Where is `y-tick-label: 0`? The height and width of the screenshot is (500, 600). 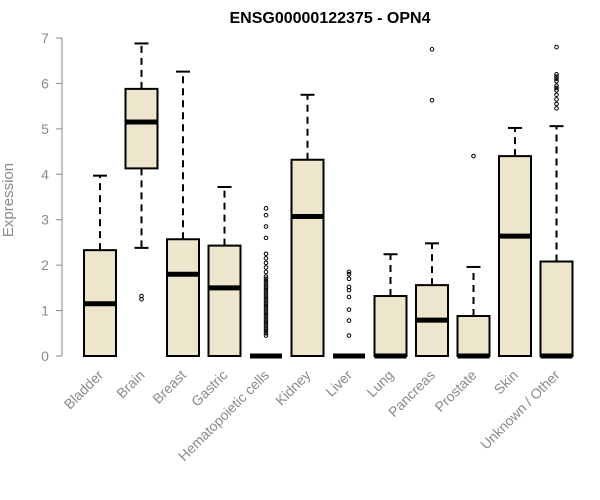
y-tick-label: 0 is located at coordinates (45, 356).